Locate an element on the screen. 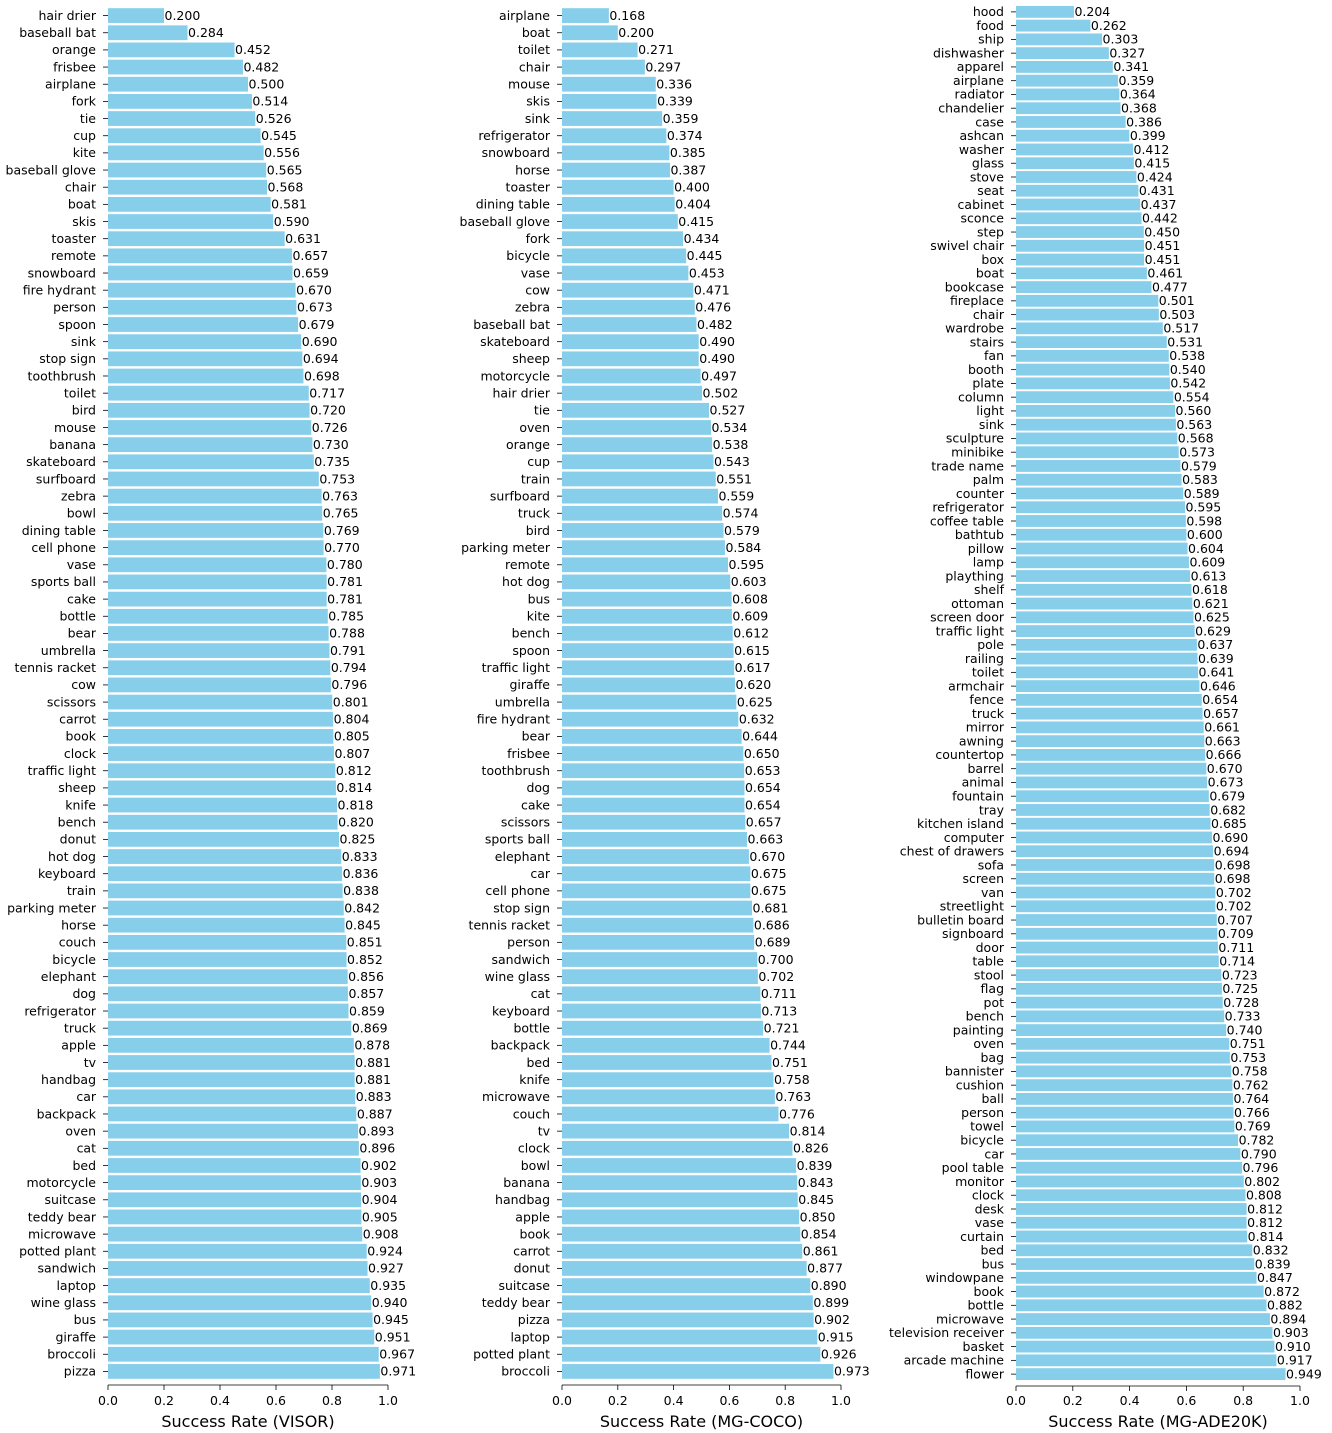  mg-ade20k-value-label: 0.368 is located at coordinates (1139, 108).